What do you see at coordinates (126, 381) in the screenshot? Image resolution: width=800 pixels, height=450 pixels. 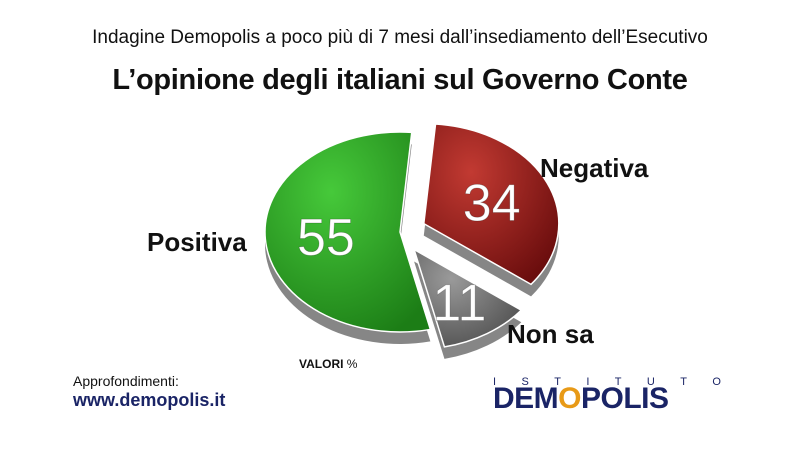 I see `more-info-label: Approfondimenti:` at bounding box center [126, 381].